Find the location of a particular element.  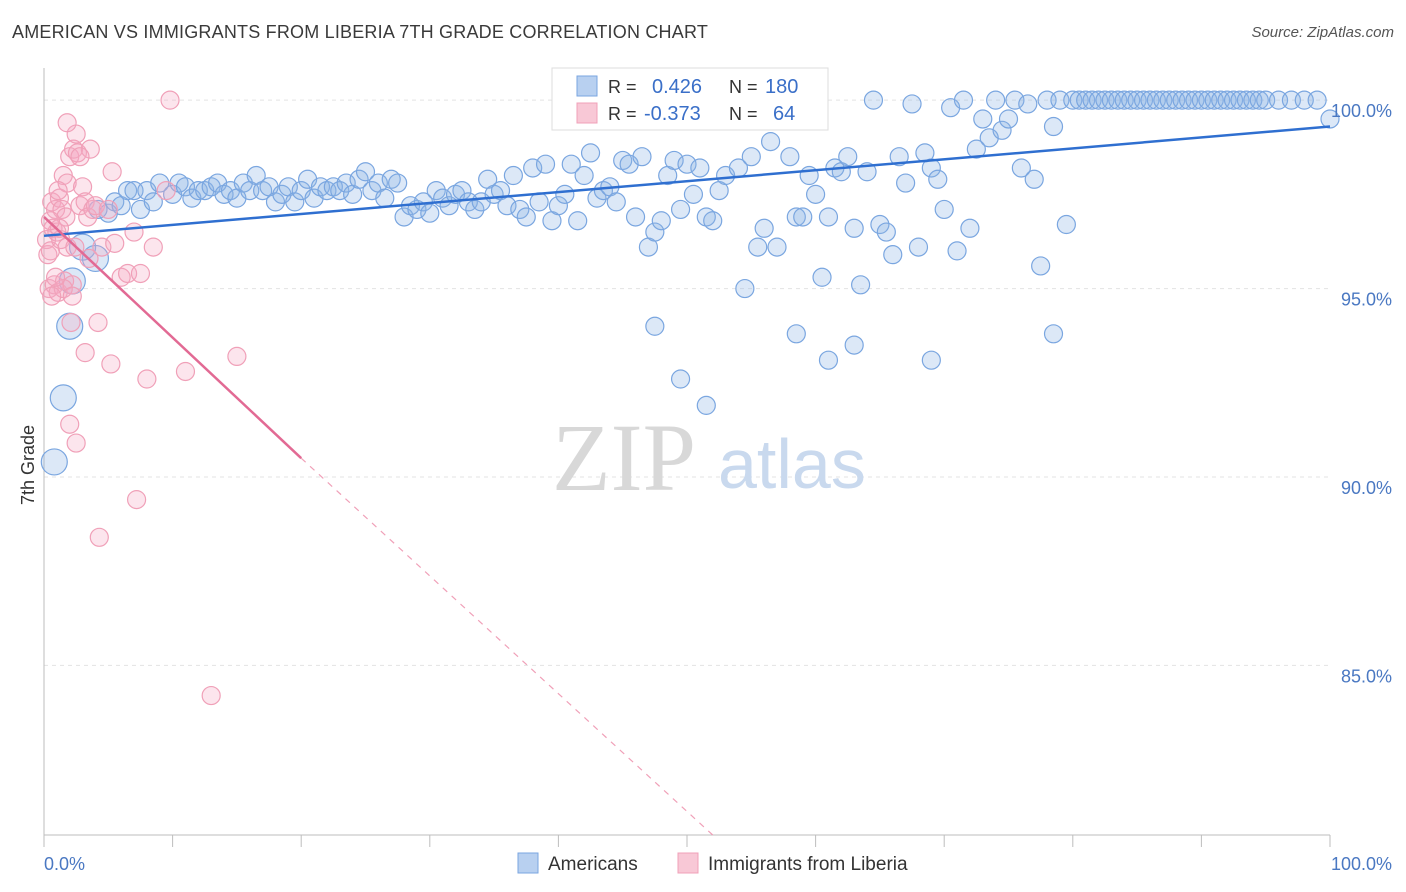

legend-n-label-1: N = is located at coordinates (743, 87).